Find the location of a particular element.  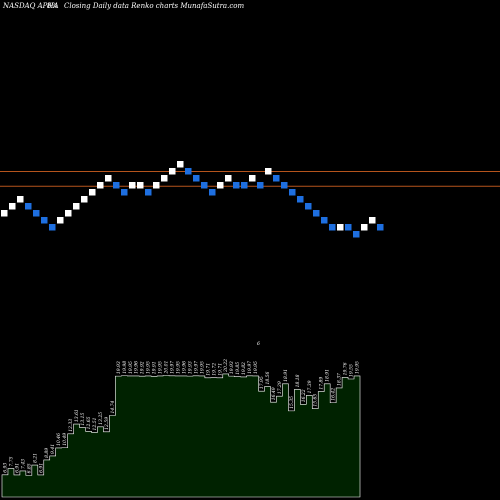

volume-label: 19.85 is located at coordinates (238, 368).